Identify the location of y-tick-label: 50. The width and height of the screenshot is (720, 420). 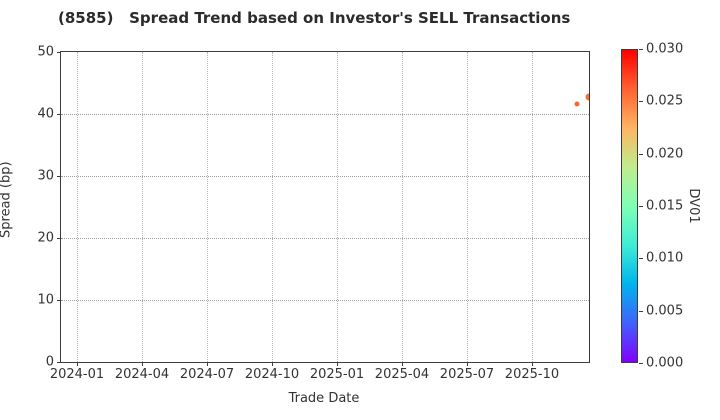
(45, 52).